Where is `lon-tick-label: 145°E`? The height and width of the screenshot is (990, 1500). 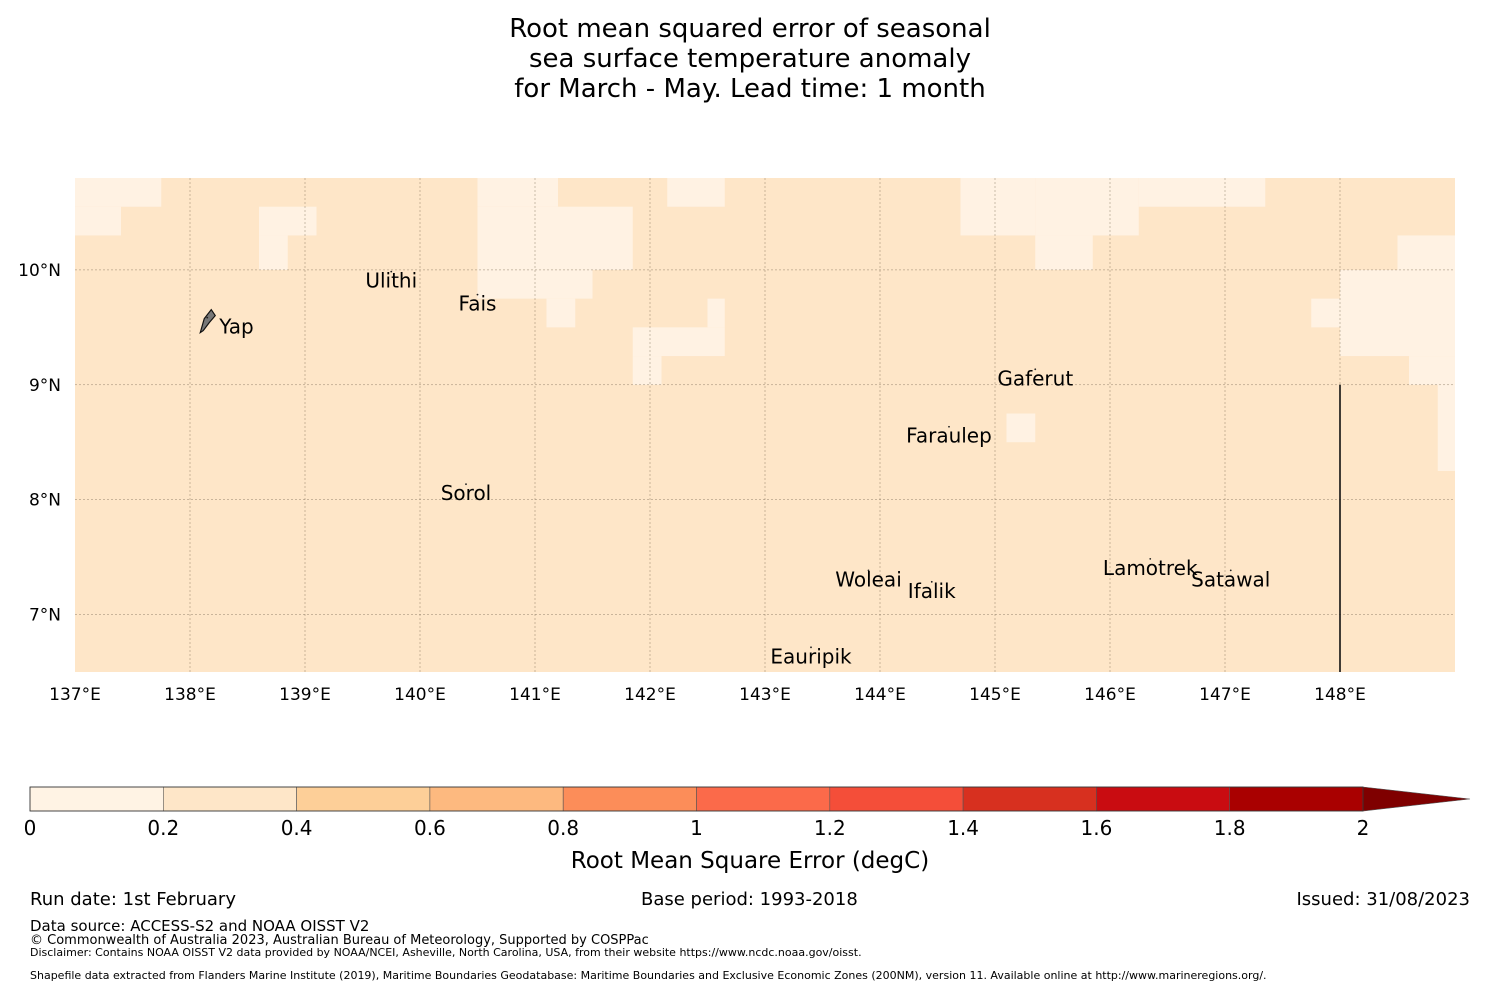
lon-tick-label: 145°E is located at coordinates (995, 695).